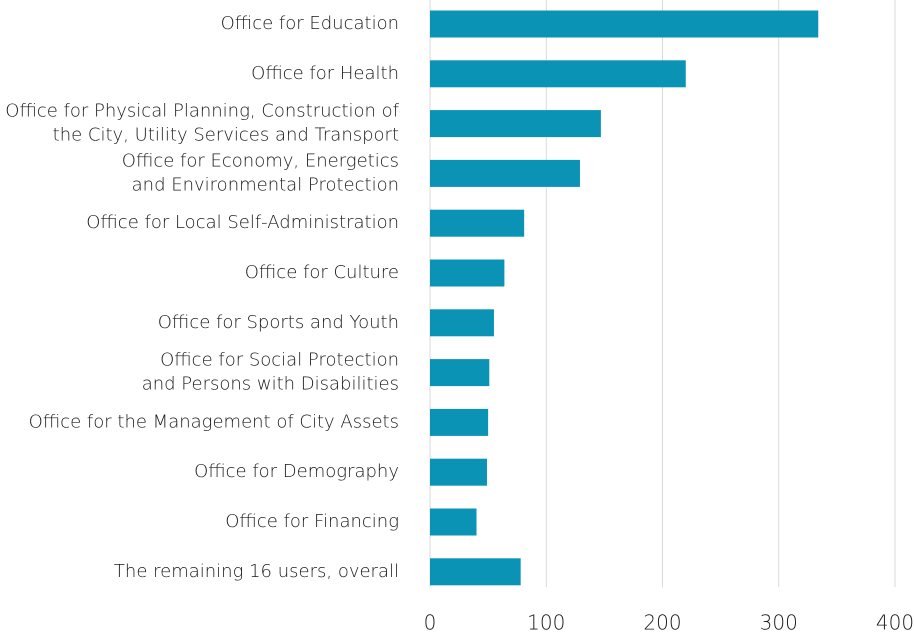  I want to click on x-tick-label: 0, so click(430, 623).